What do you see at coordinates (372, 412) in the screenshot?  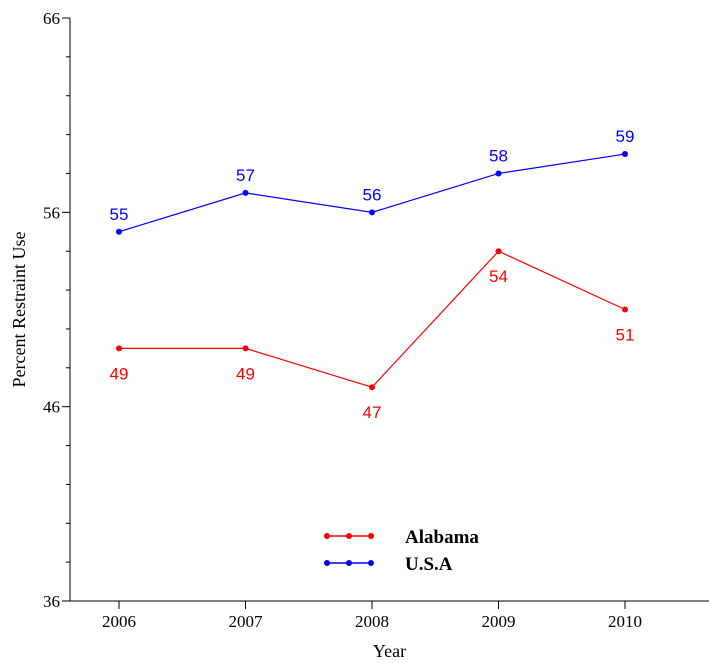 I see `data-label-alabama: 47` at bounding box center [372, 412].